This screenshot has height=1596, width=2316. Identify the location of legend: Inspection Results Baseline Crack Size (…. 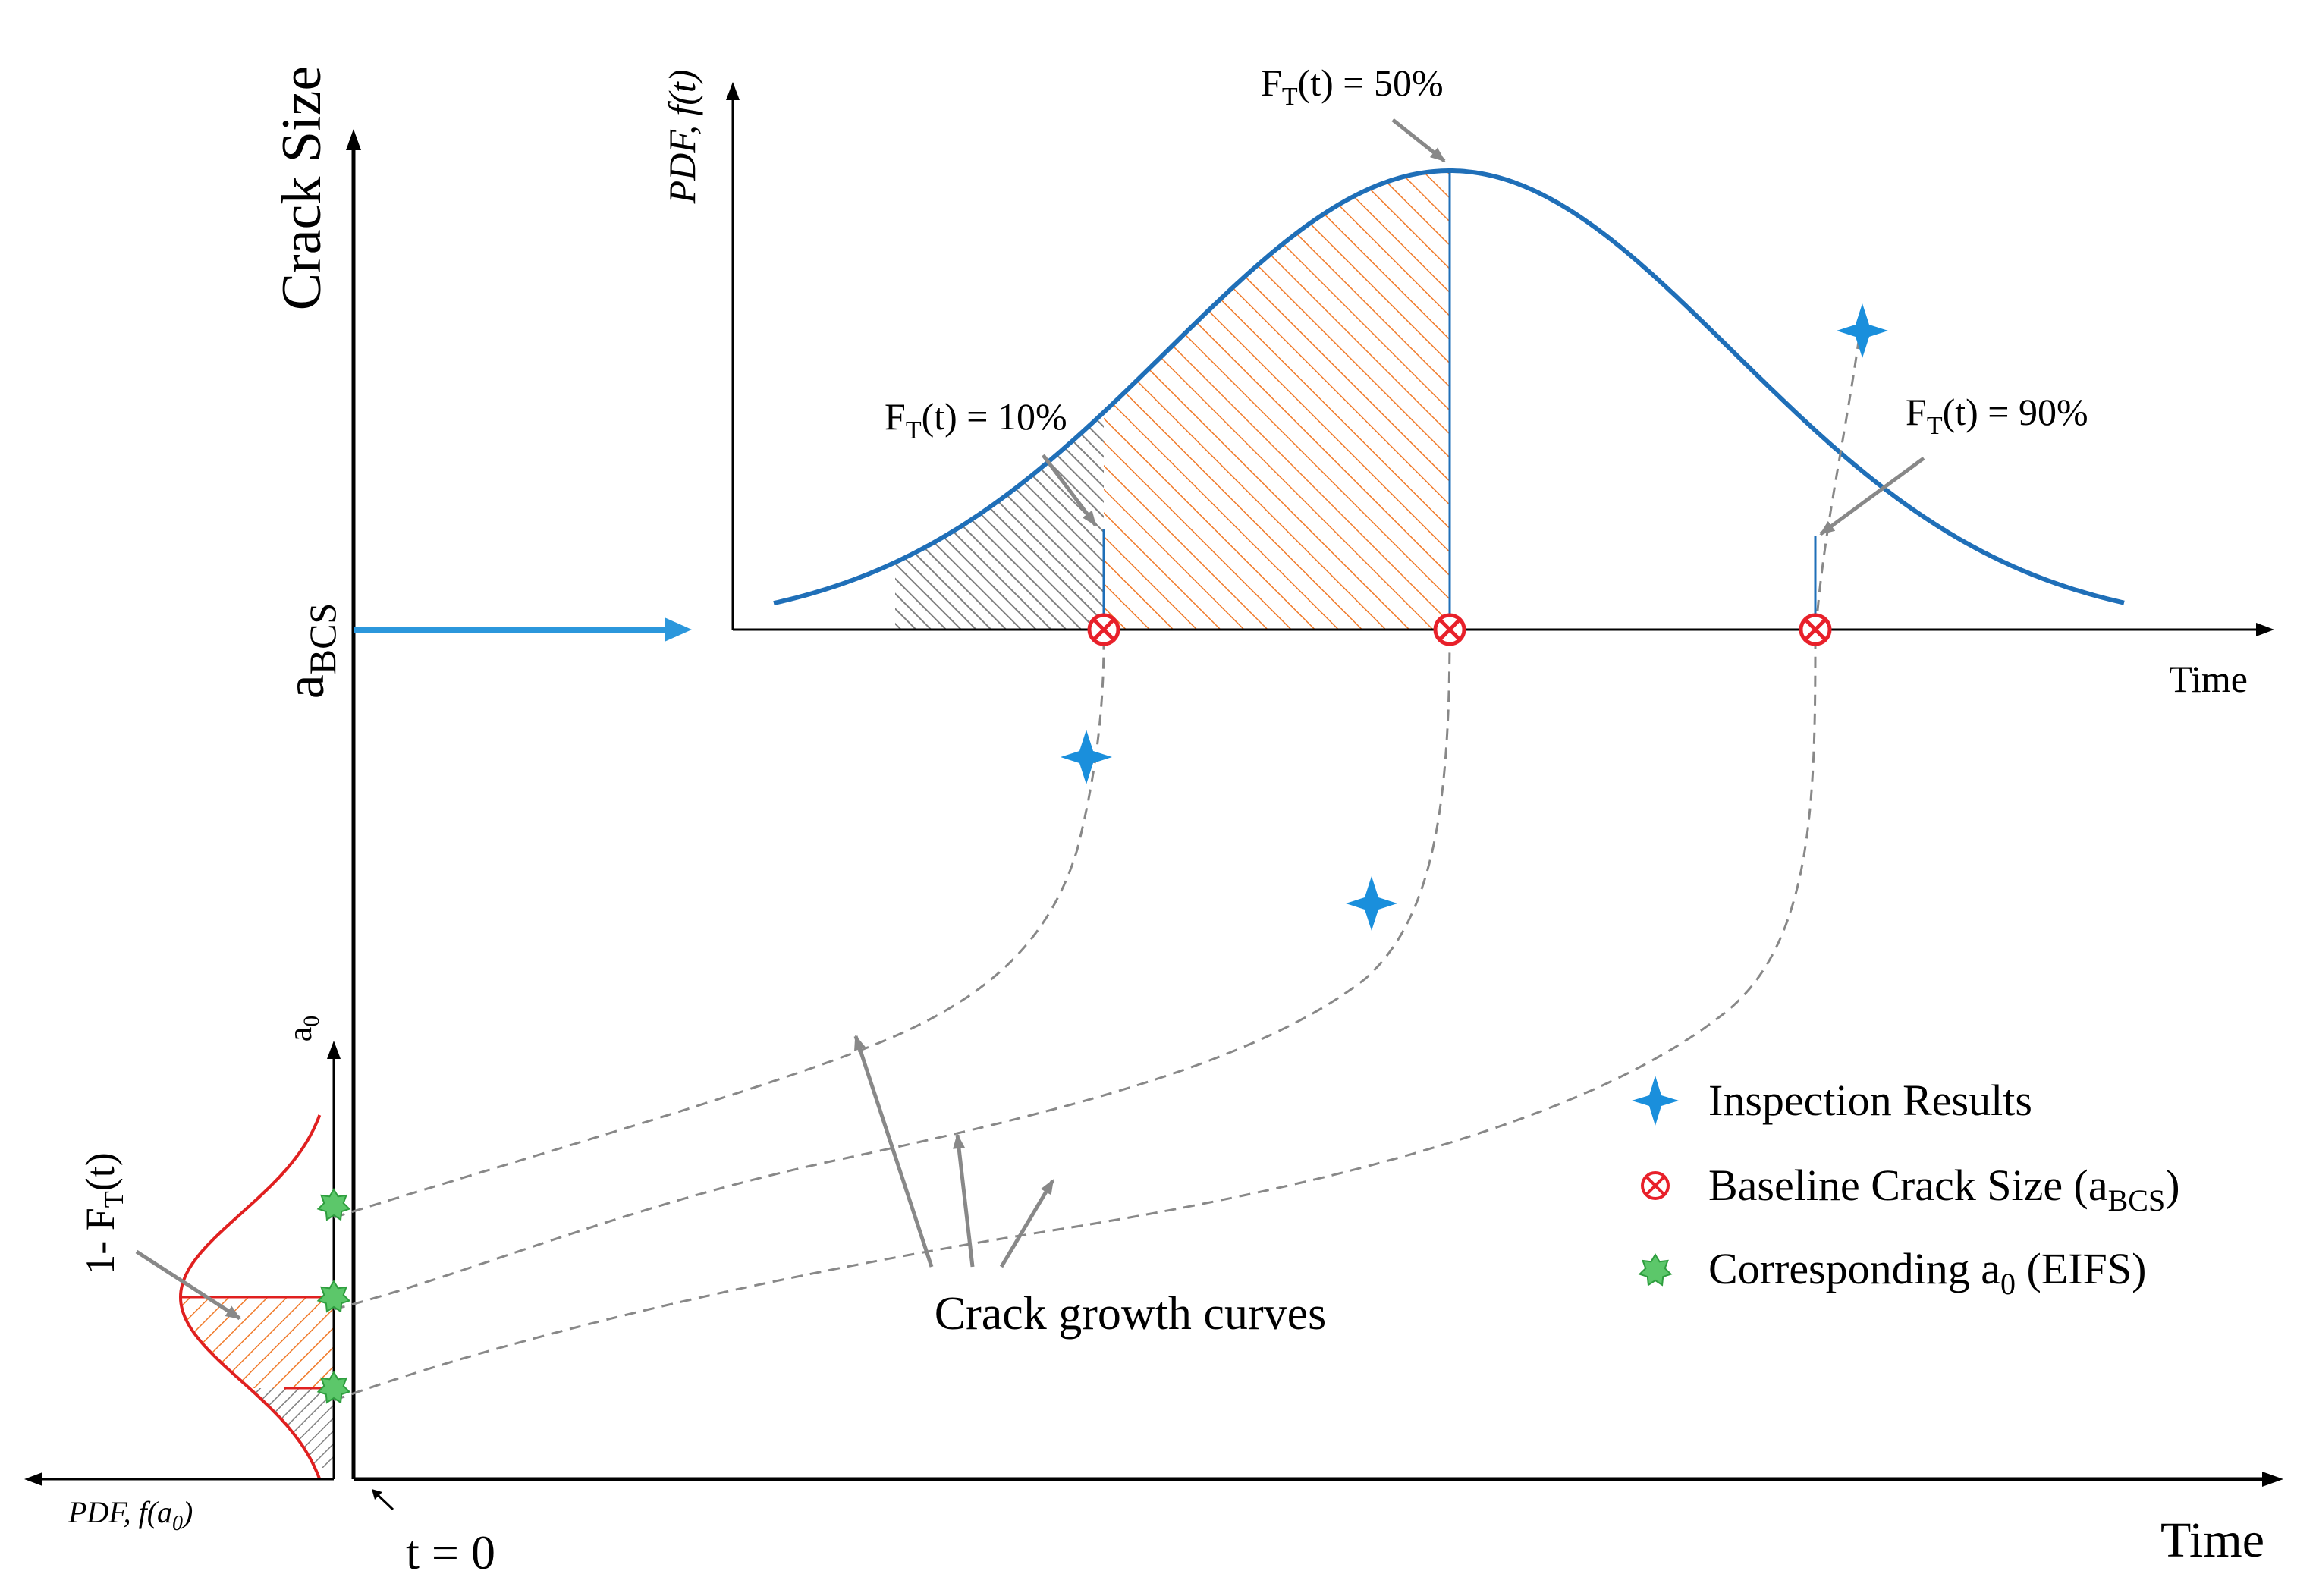
(1906, 1188).